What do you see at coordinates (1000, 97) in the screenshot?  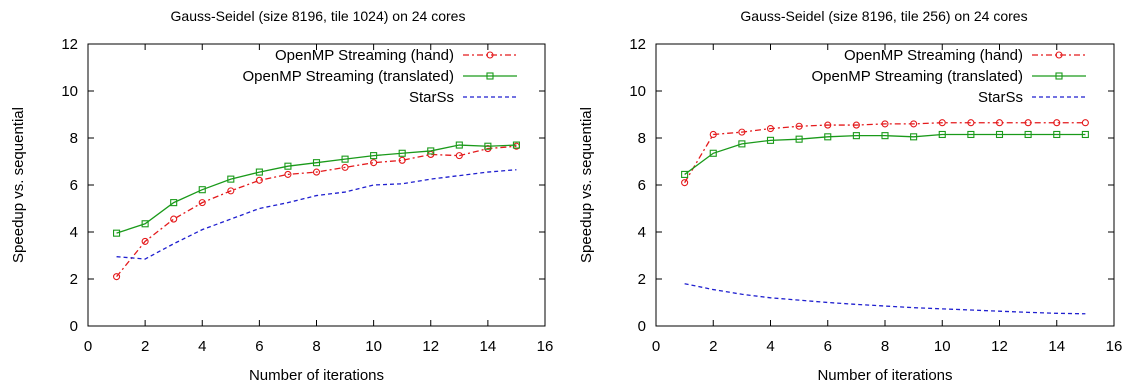 I see `legend-label: StarSs` at bounding box center [1000, 97].